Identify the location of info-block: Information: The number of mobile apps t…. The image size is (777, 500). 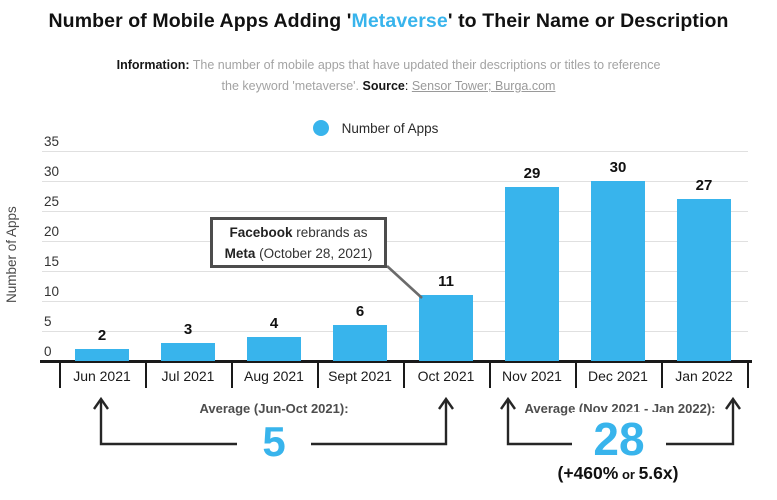
(388, 76).